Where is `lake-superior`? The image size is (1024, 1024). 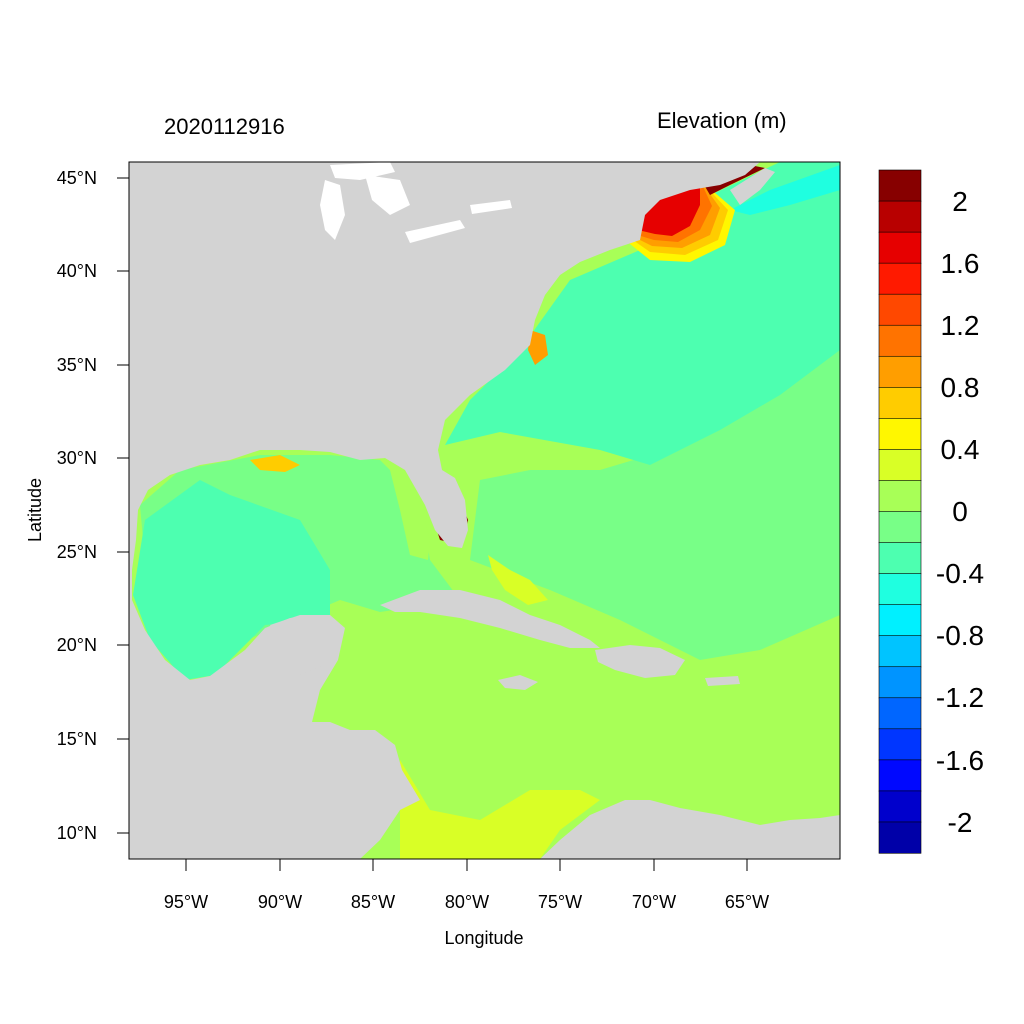
lake-superior is located at coordinates (362, 171).